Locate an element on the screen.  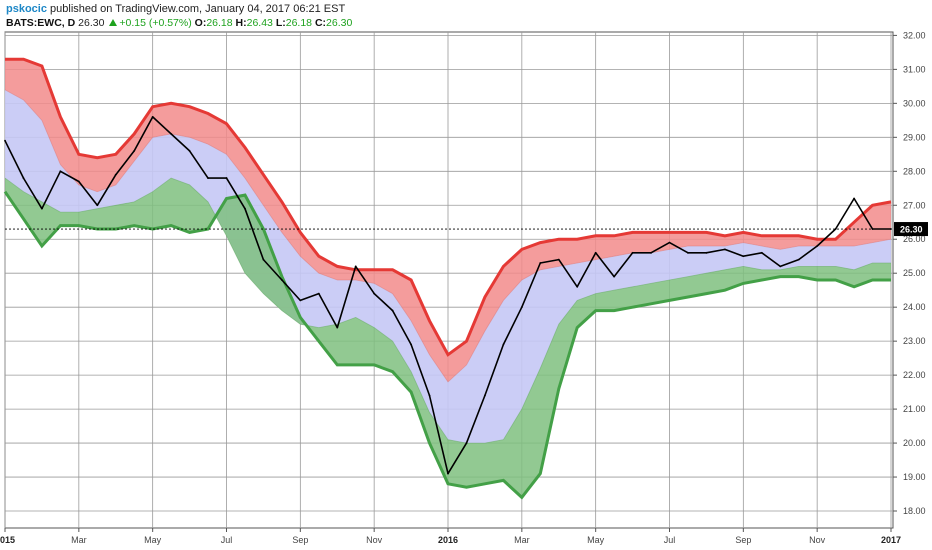
y-tick-label: 26.00 is located at coordinates (914, 239).